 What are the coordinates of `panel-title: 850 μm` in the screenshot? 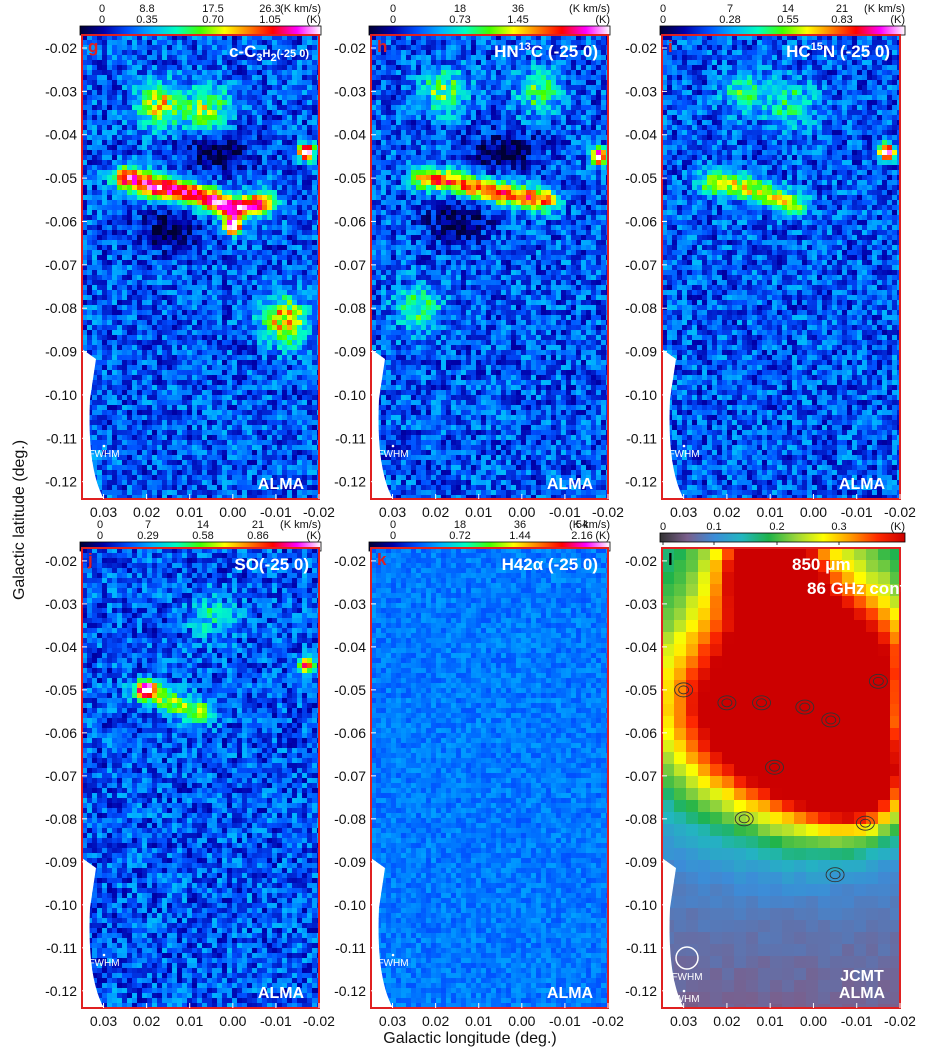 It's located at (821, 564).